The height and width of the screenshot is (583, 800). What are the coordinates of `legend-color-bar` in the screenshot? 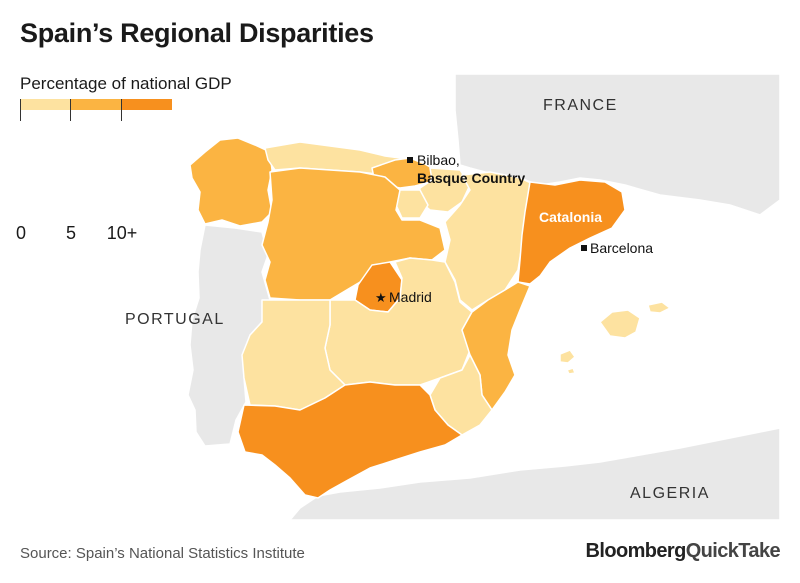 It's located at (96, 104).